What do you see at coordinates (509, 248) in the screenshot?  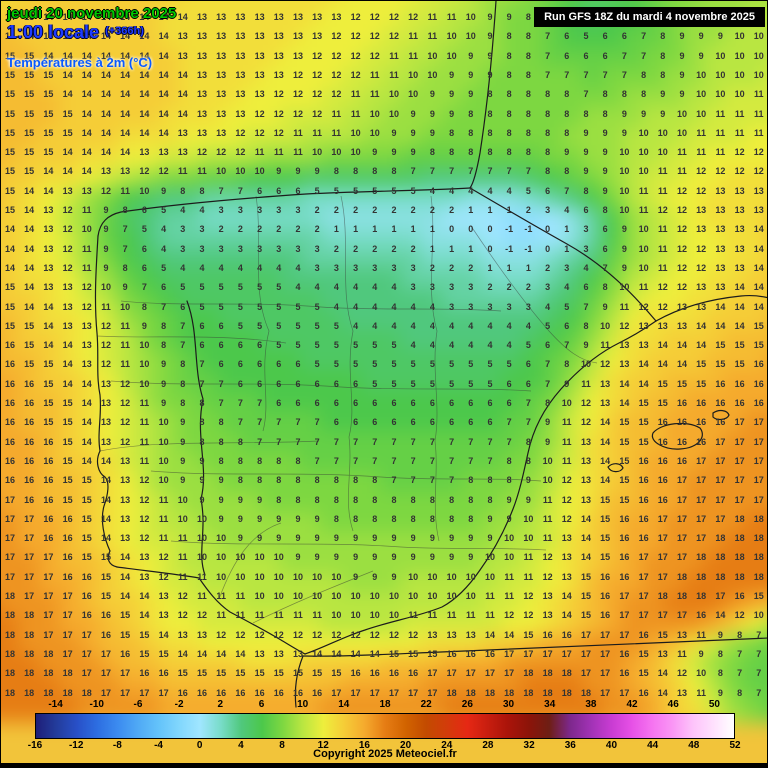 I see `temp-value: -1` at bounding box center [509, 248].